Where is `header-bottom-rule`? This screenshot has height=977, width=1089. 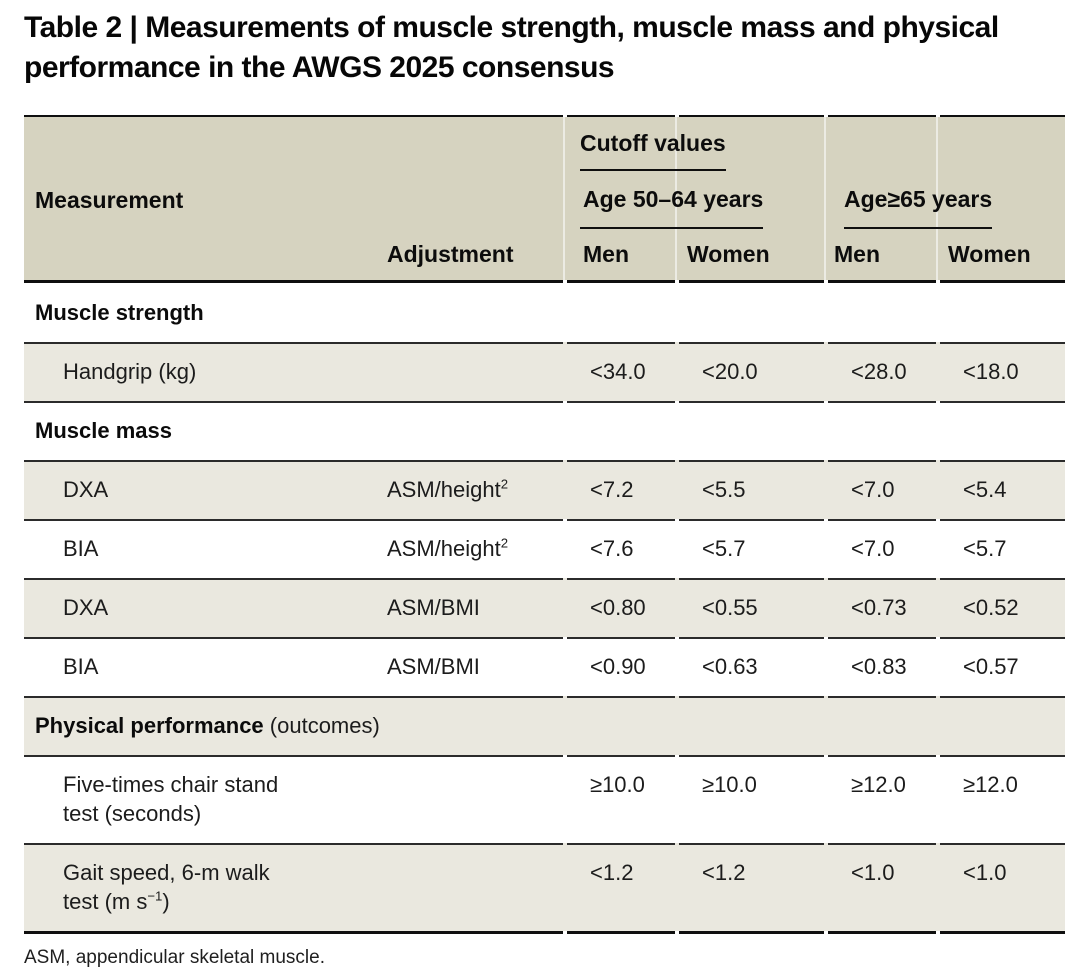 header-bottom-rule is located at coordinates (544, 281).